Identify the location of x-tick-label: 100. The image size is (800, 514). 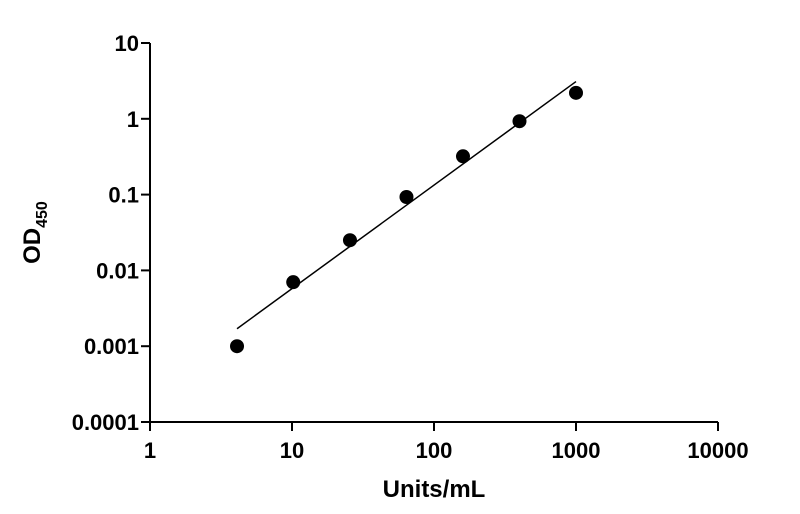
(434, 450).